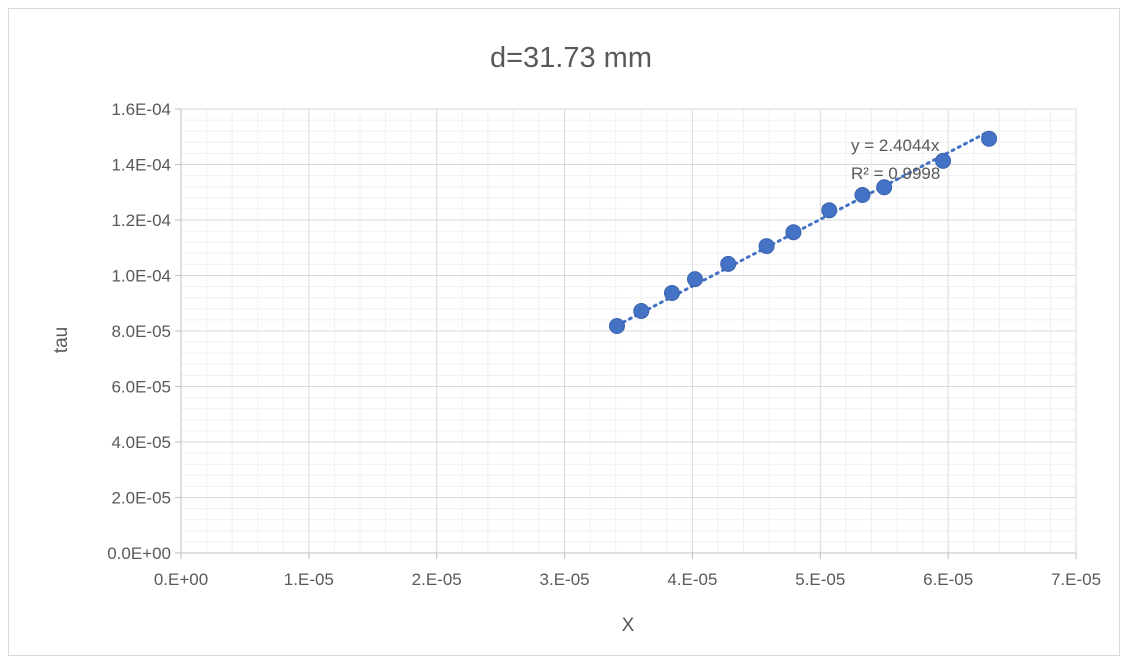 This screenshot has height=664, width=1129. What do you see at coordinates (437, 579) in the screenshot?
I see `x-tick-label: 2.E-05` at bounding box center [437, 579].